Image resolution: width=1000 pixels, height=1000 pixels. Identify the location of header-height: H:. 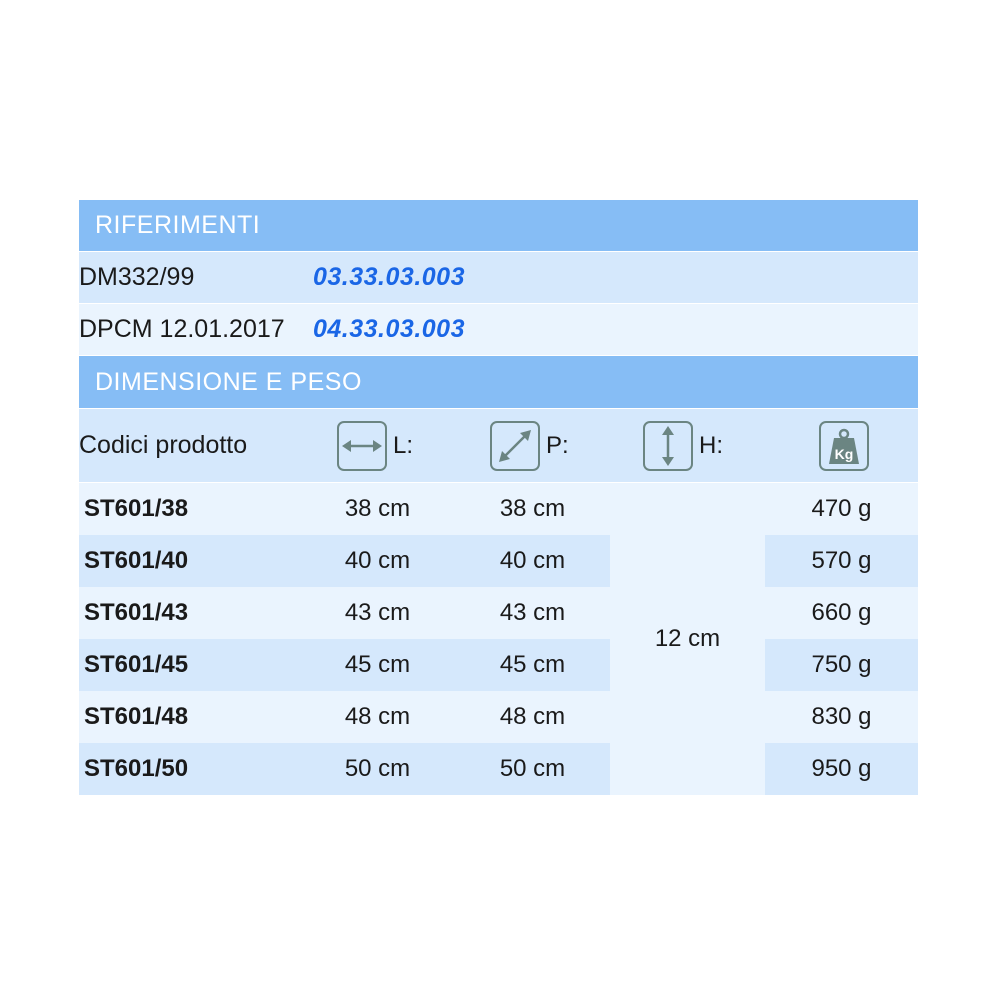
(703, 445).